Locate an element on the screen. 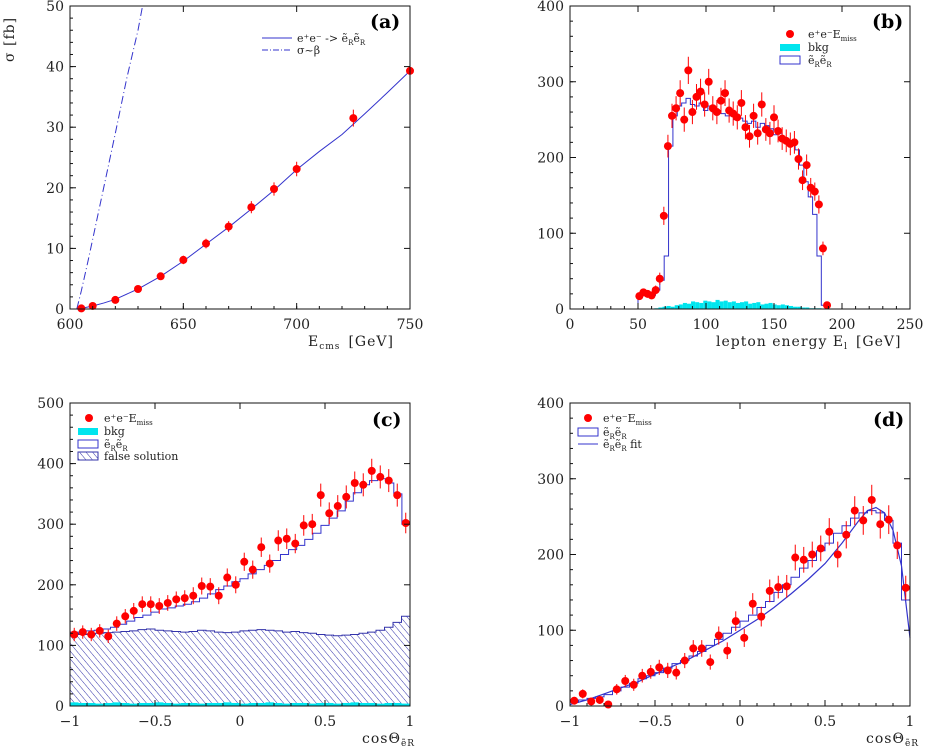 This screenshot has height=750, width=926. panel-b-marks is located at coordinates (701, 183).